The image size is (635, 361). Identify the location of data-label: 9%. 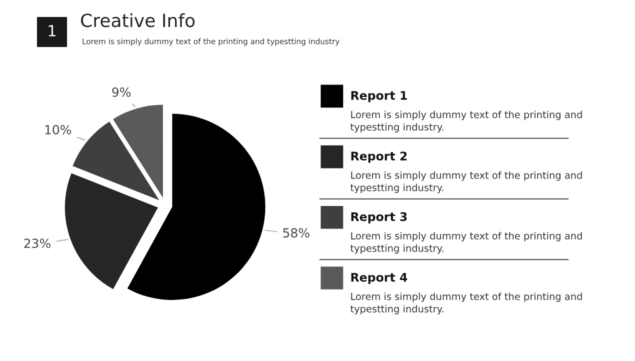
(121, 92).